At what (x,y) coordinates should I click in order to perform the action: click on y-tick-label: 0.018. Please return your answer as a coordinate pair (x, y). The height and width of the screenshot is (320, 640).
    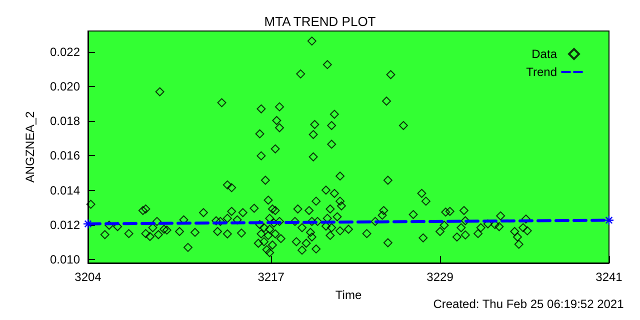
    Looking at the image, I should click on (65, 121).